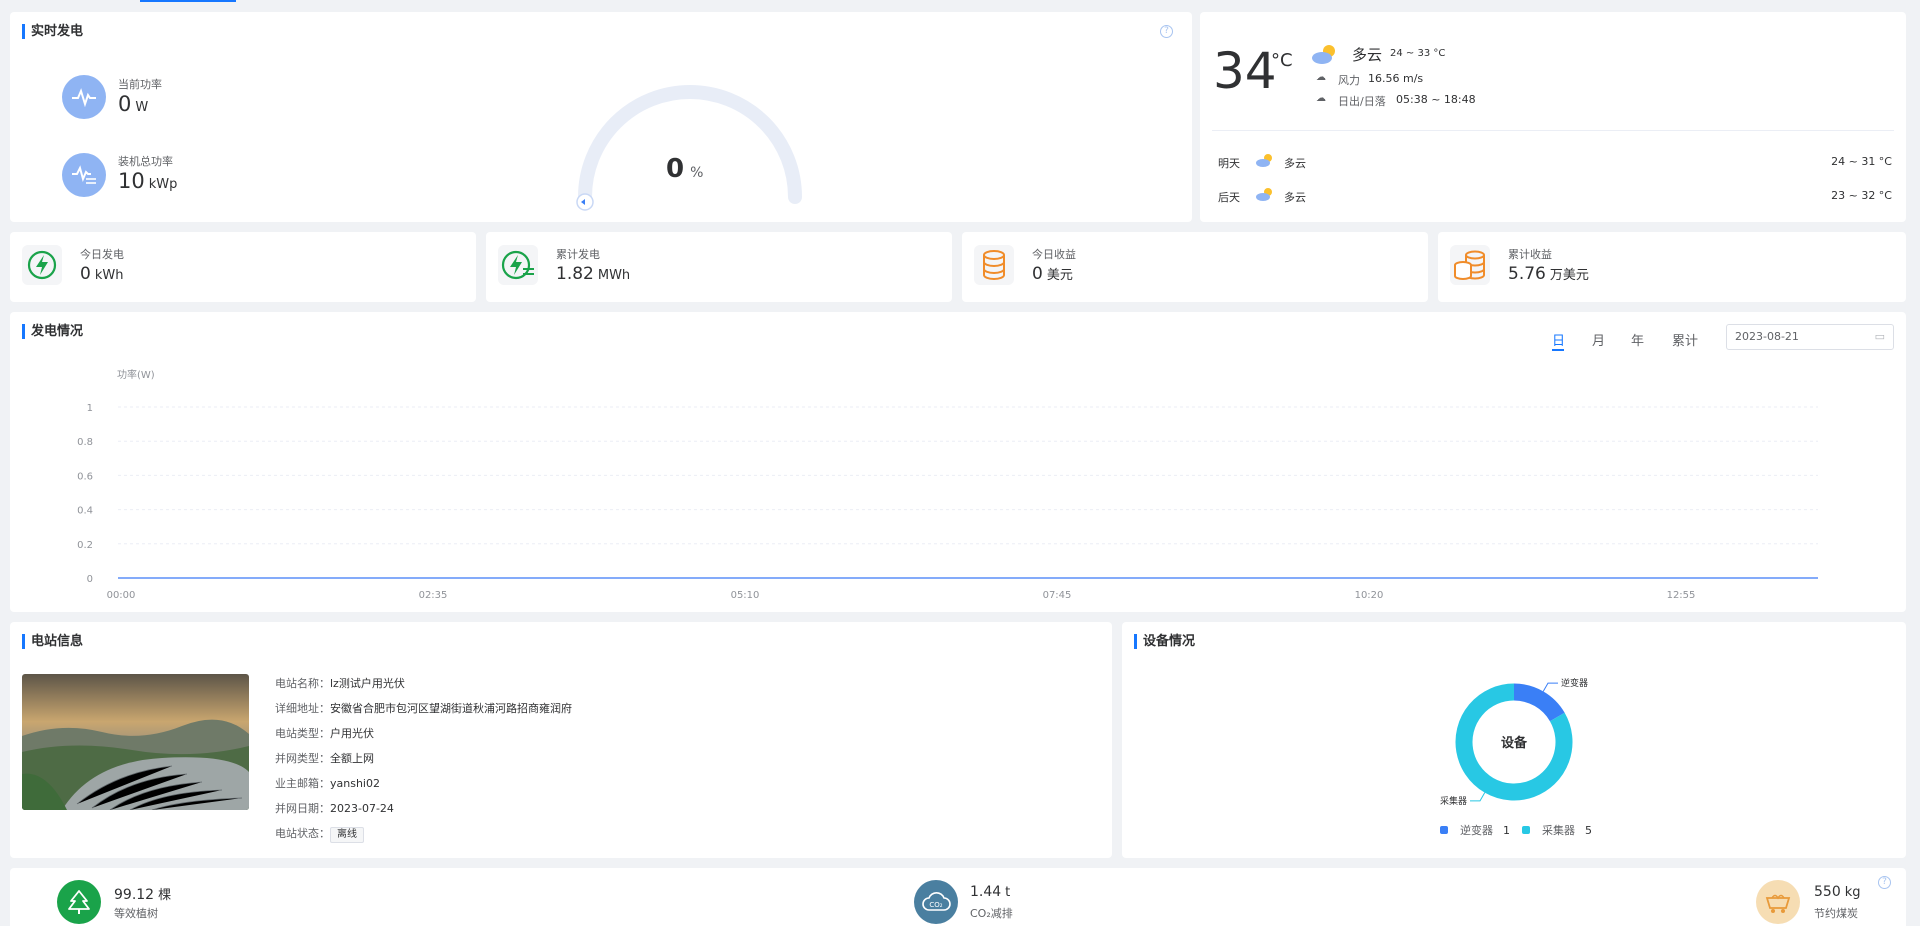 Image resolution: width=1920 pixels, height=926 pixels. Describe the element at coordinates (1321, 98) in the screenshot. I see `sunrise-icon: ☁` at that location.